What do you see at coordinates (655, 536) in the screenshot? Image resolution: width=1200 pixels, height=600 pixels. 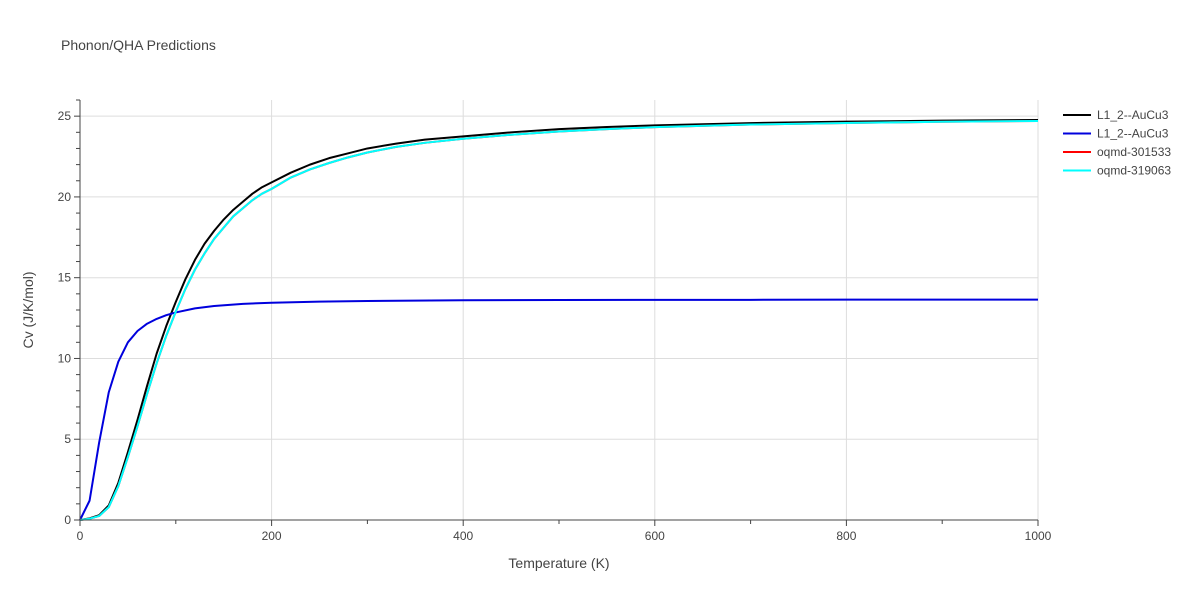 I see `x-tick-label: 600` at bounding box center [655, 536].